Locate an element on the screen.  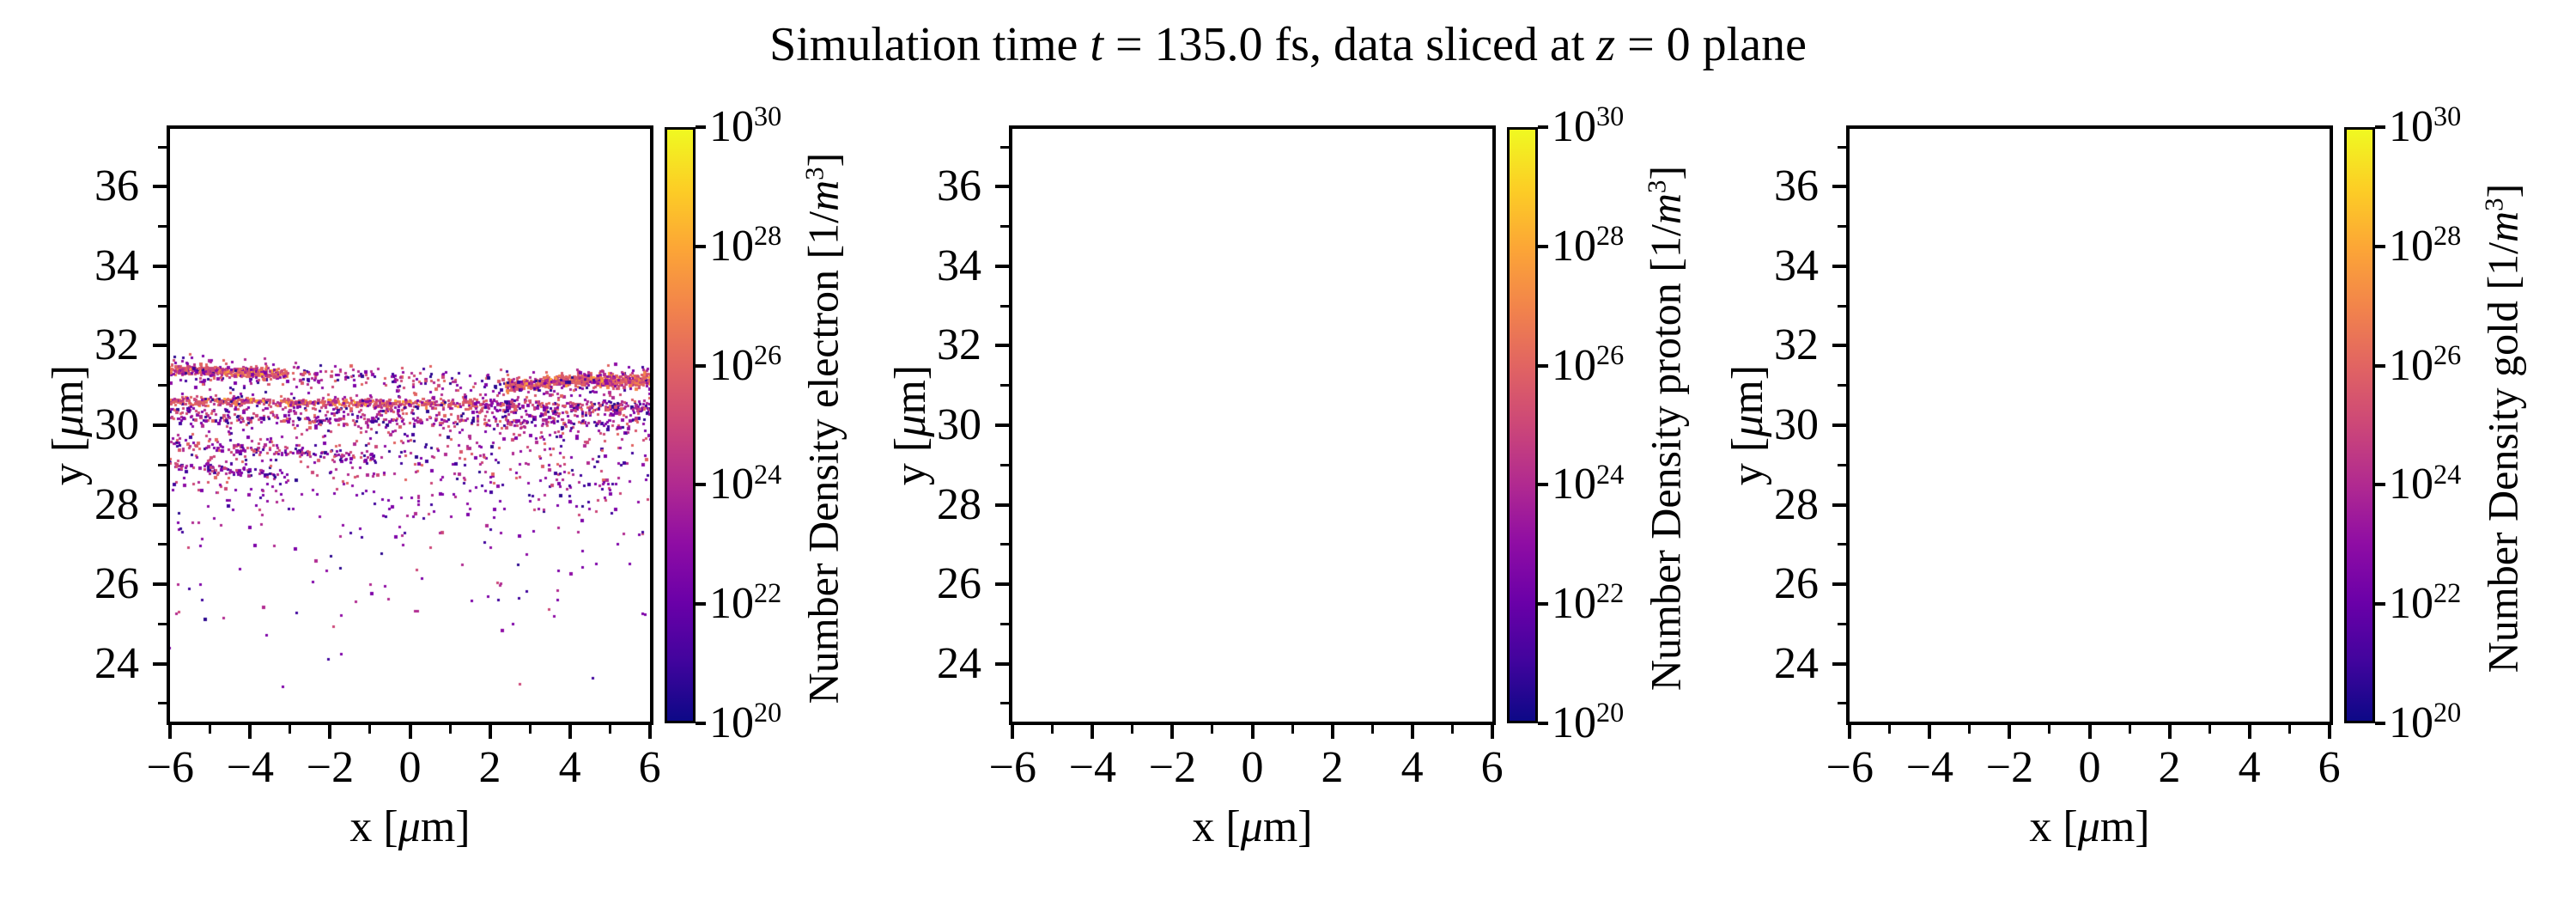
x-tick-label: −2 is located at coordinates (2010, 767).